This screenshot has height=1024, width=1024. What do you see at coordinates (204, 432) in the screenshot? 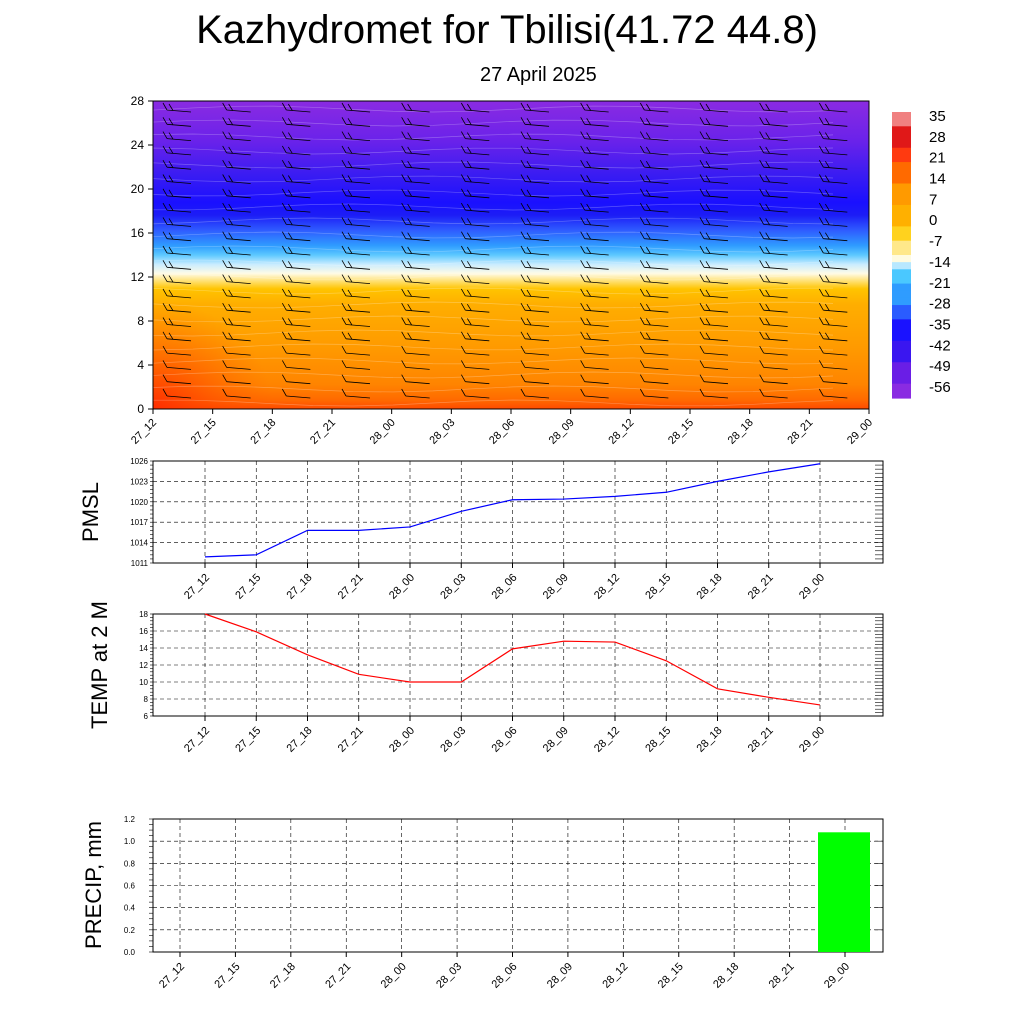
I see `x-tick-label: 27_15` at bounding box center [204, 432].